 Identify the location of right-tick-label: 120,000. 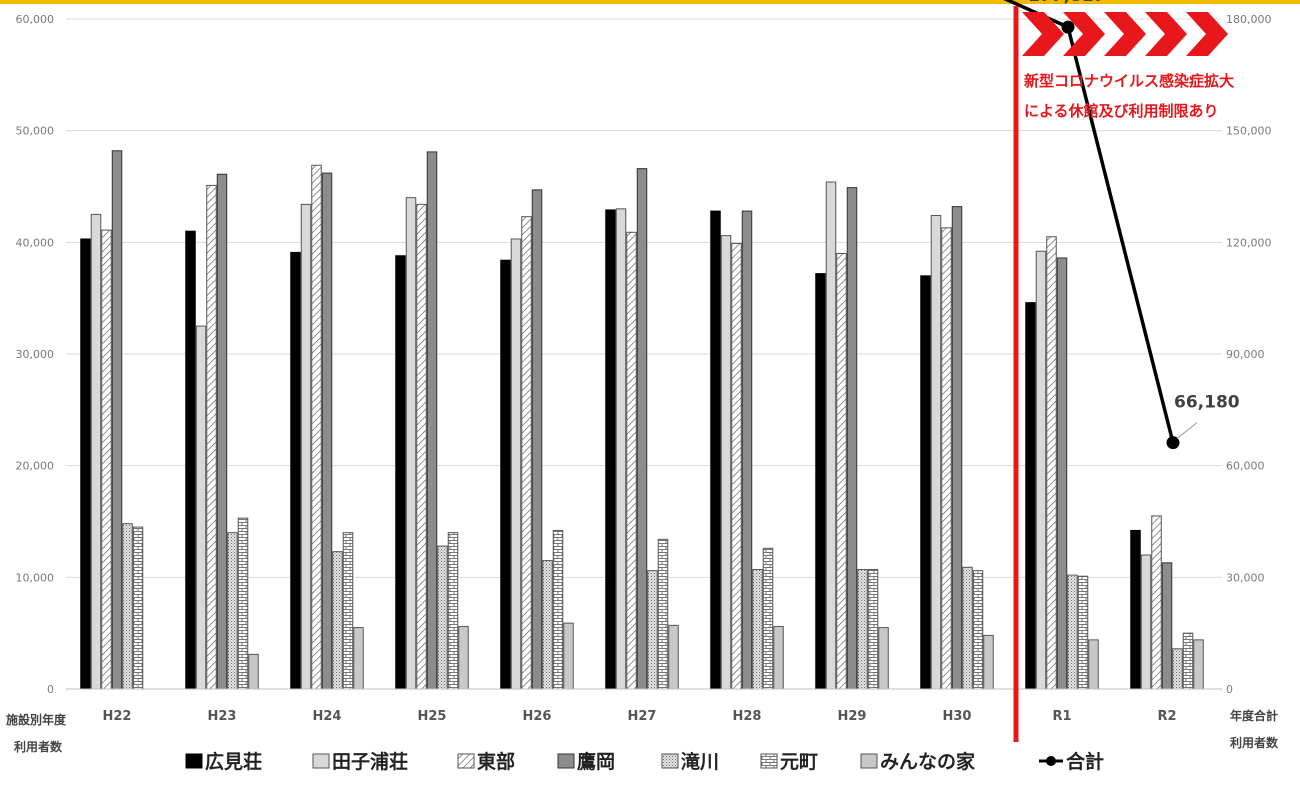
(1249, 242).